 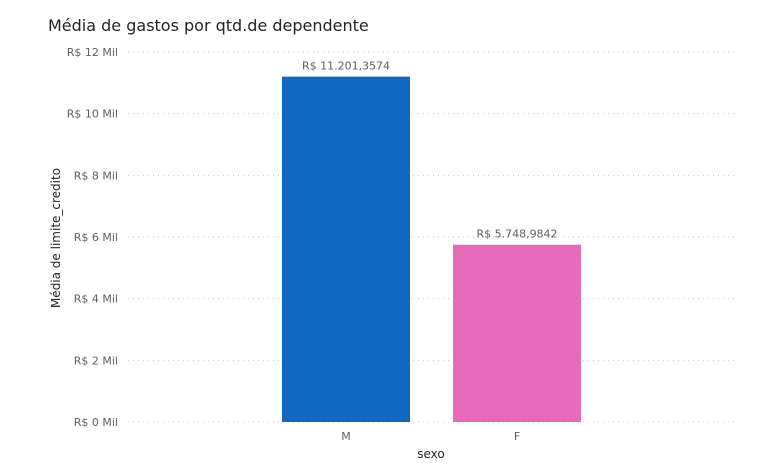 I want to click on data-label-m: R$ 11.201,3574, so click(x=346, y=66).